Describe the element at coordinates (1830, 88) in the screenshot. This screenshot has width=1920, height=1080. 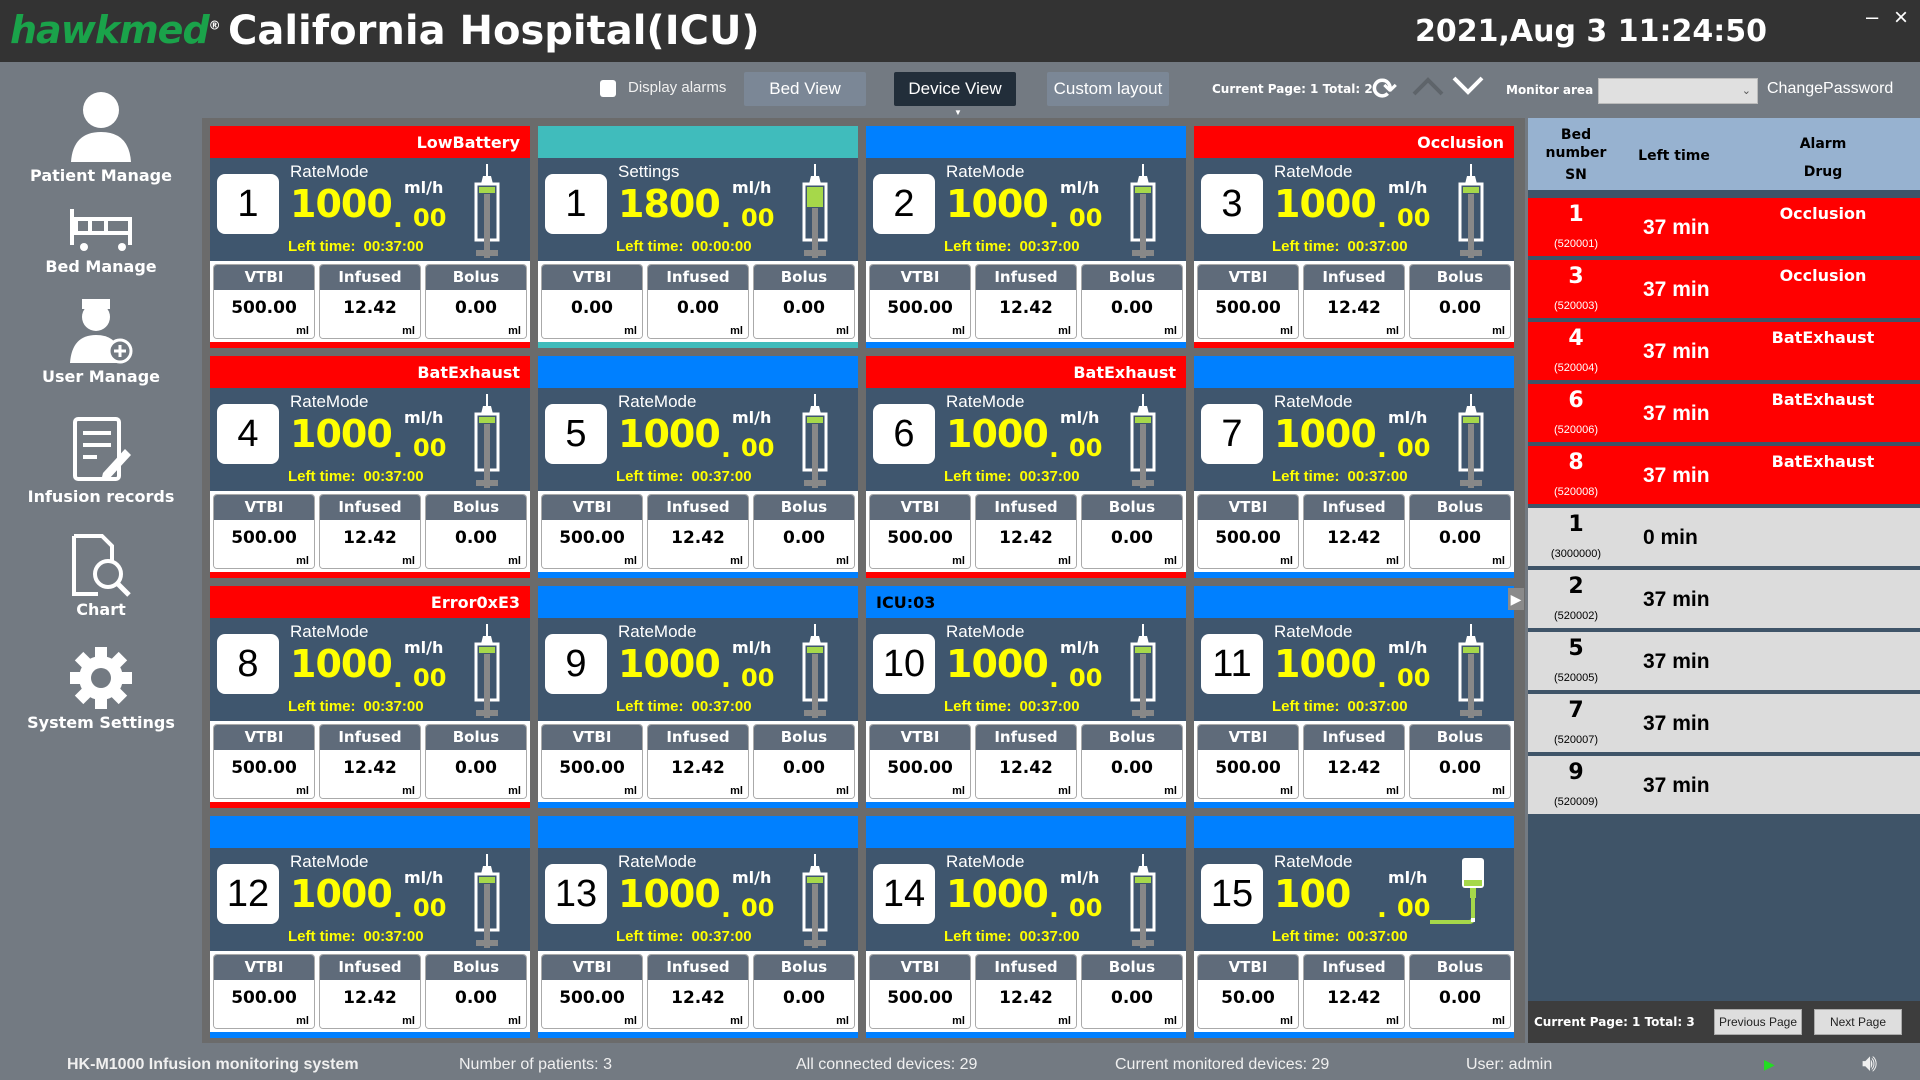
I see `change-password-link: ChangePassword` at that location.